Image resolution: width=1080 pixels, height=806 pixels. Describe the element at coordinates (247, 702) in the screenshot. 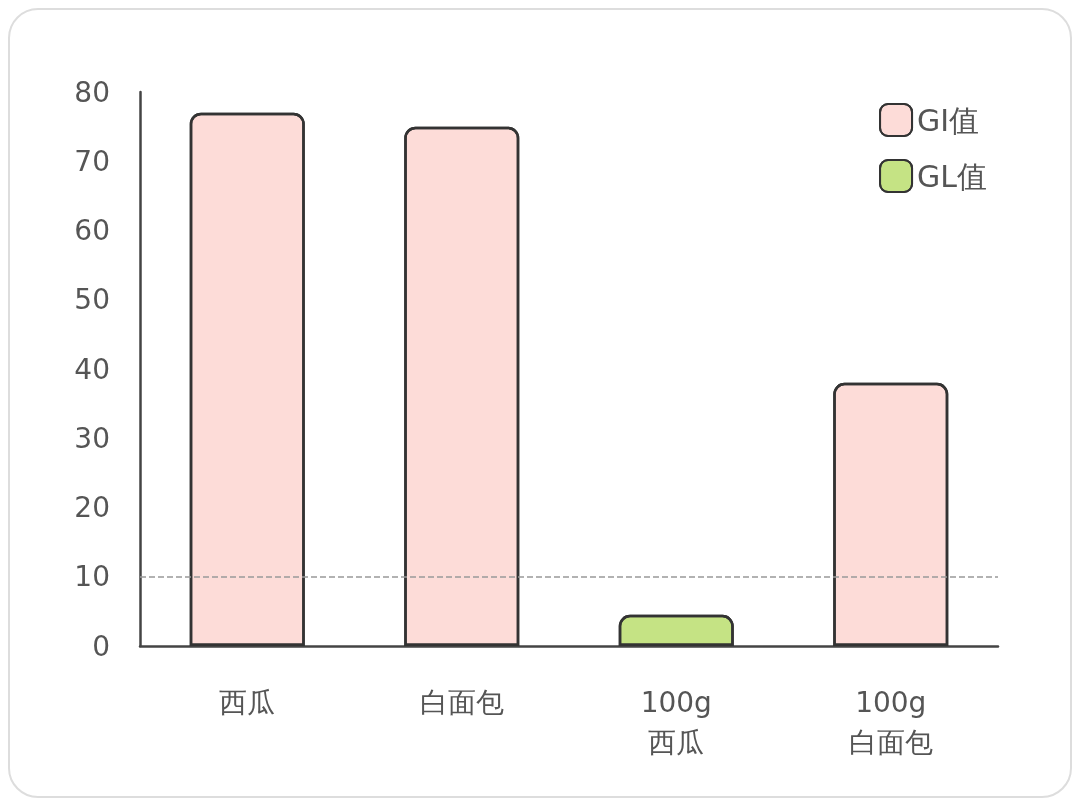

I see `x-tick-label: 西瓜` at that location.